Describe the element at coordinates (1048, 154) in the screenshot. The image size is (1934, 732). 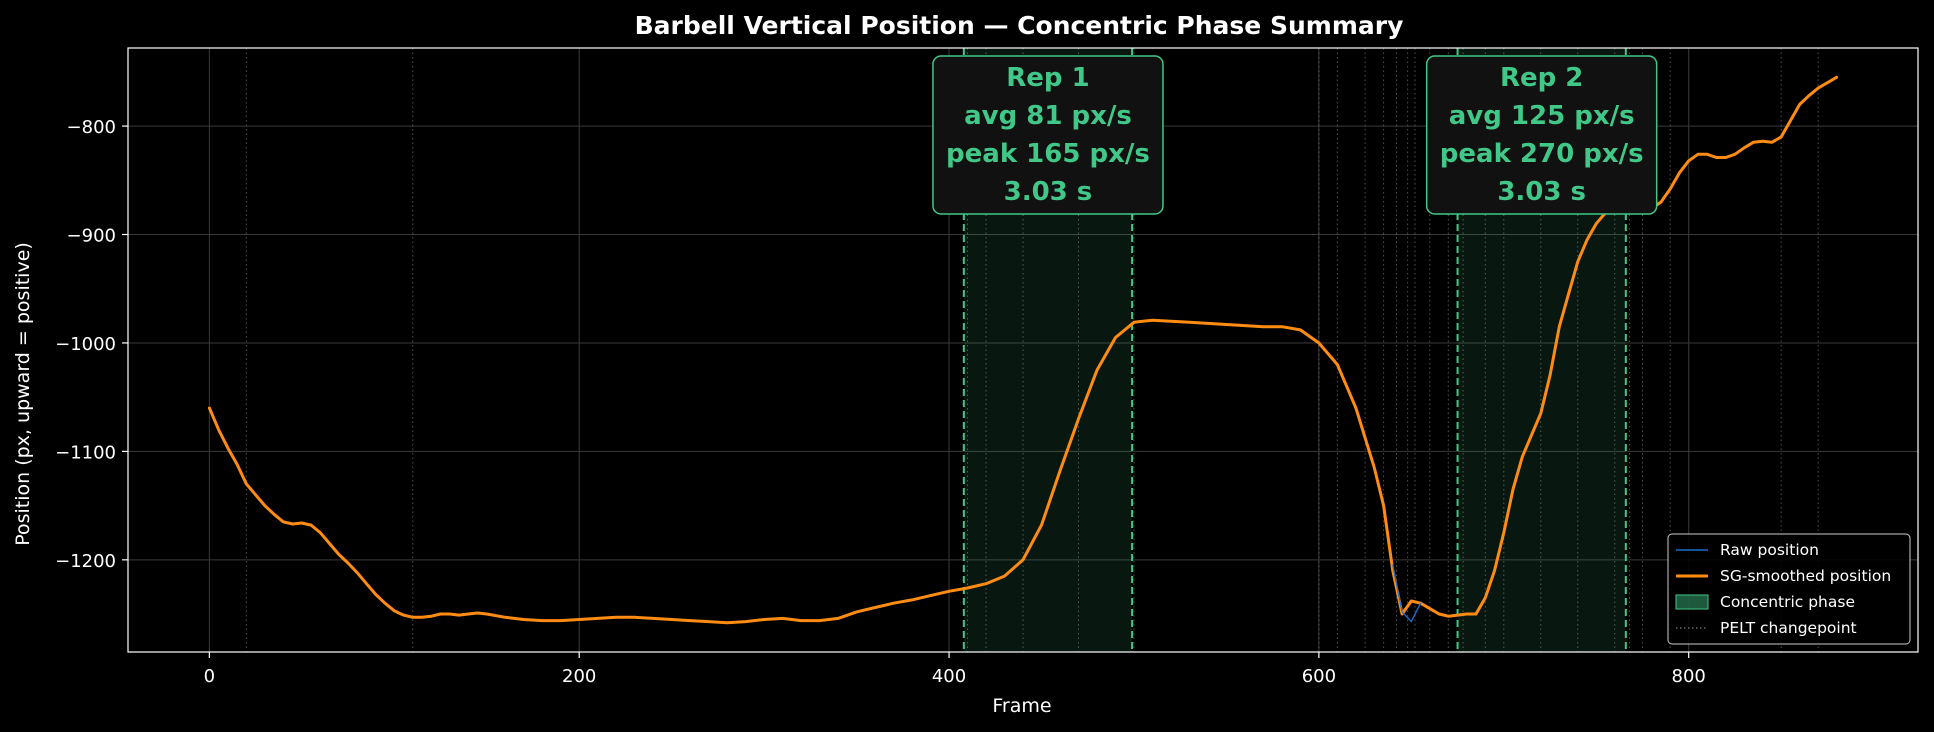
I see `rep-annotation-line: peak 165 px/s` at that location.